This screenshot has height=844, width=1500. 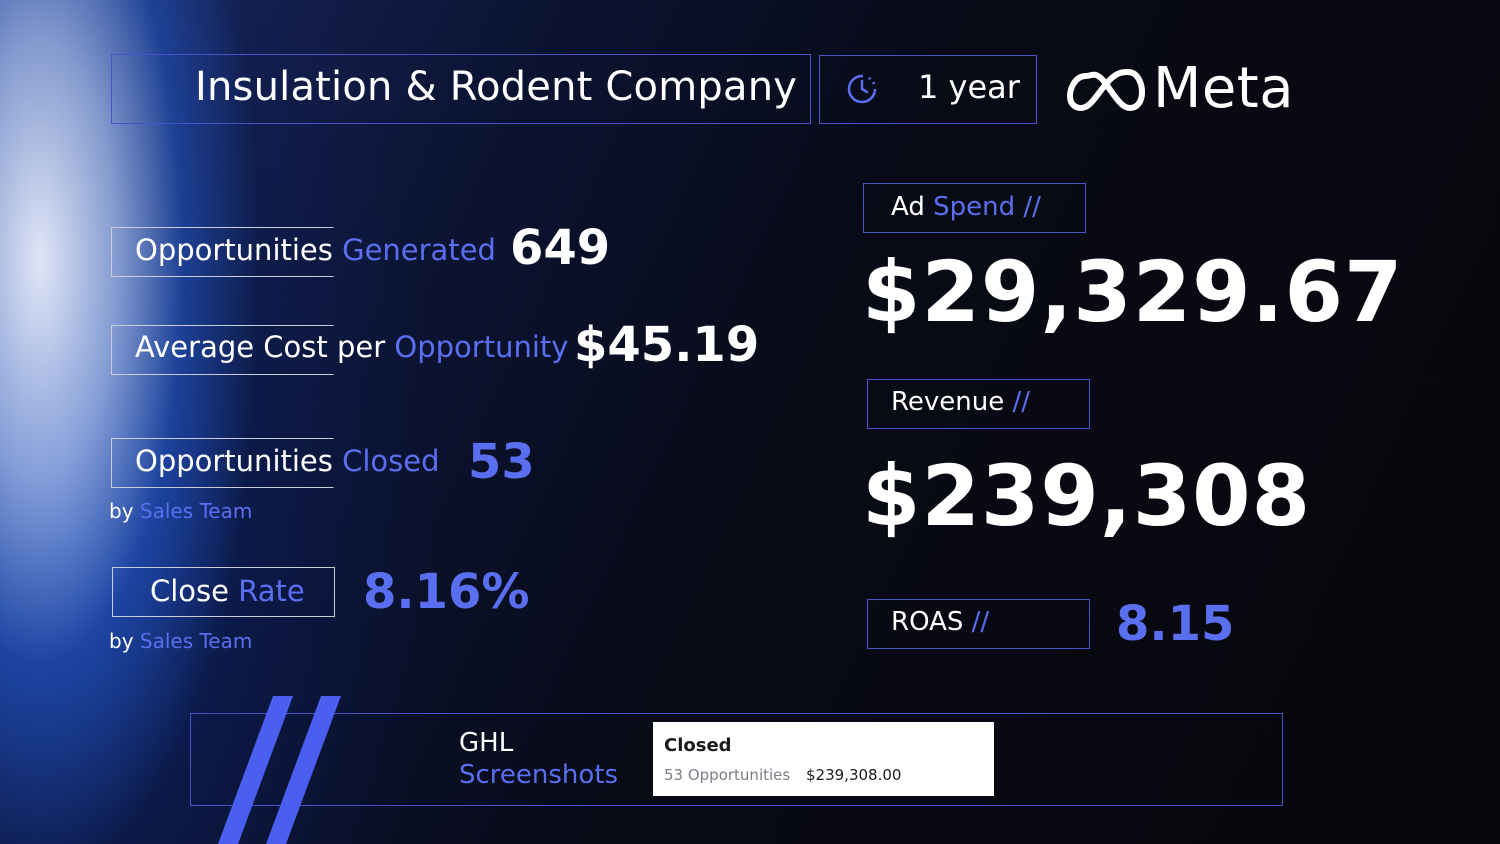 What do you see at coordinates (501, 462) in the screenshot?
I see `opps-closed-value: 53` at bounding box center [501, 462].